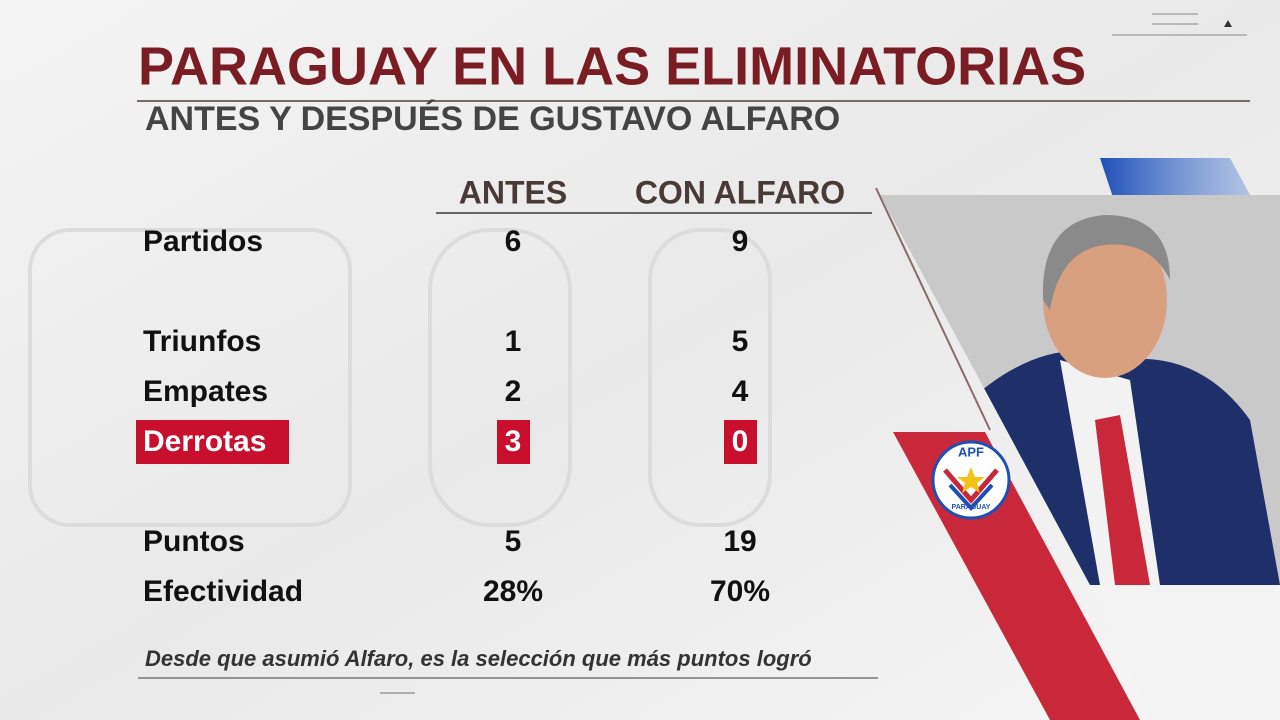 This screenshot has width=1280, height=720. What do you see at coordinates (513, 241) in the screenshot?
I see `cell-value: 6` at bounding box center [513, 241].